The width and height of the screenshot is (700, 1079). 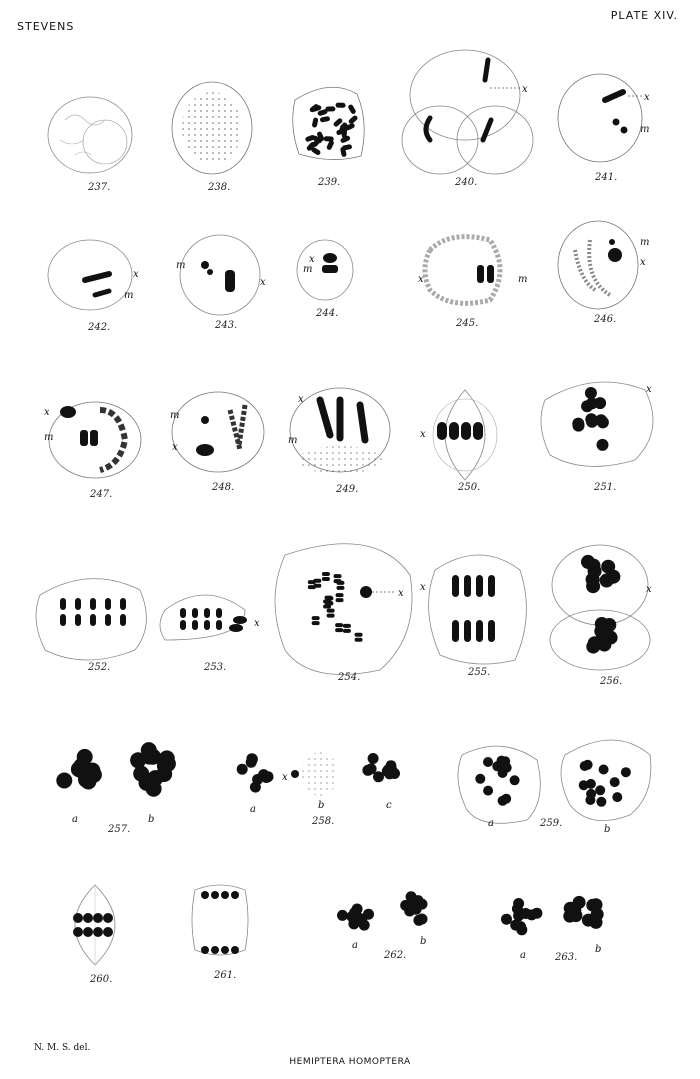 I want to click on figure-number: 252., so click(x=98, y=667).